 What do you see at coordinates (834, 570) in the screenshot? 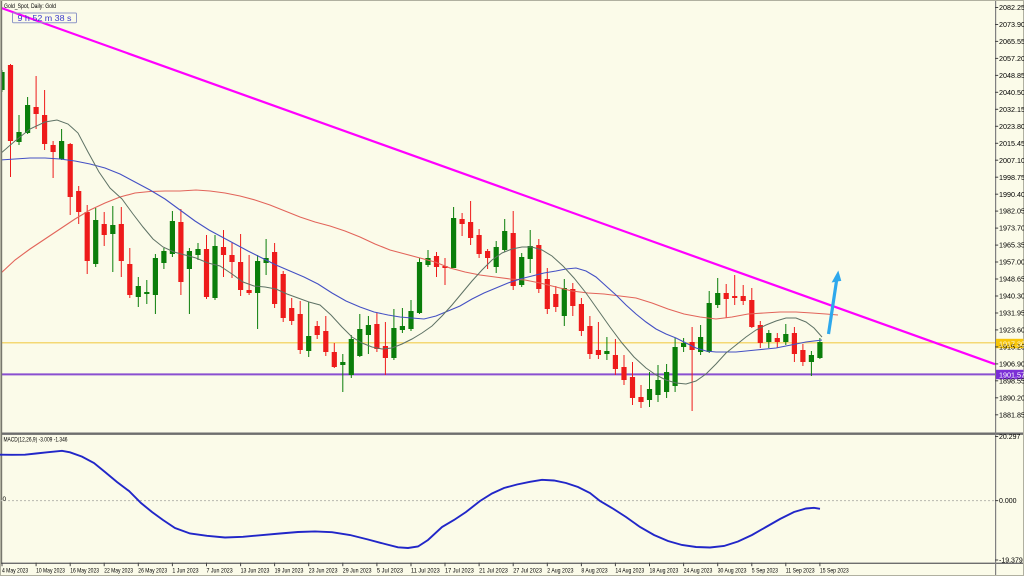
I see `svg-text: 15 Sep 2023` at bounding box center [834, 570].